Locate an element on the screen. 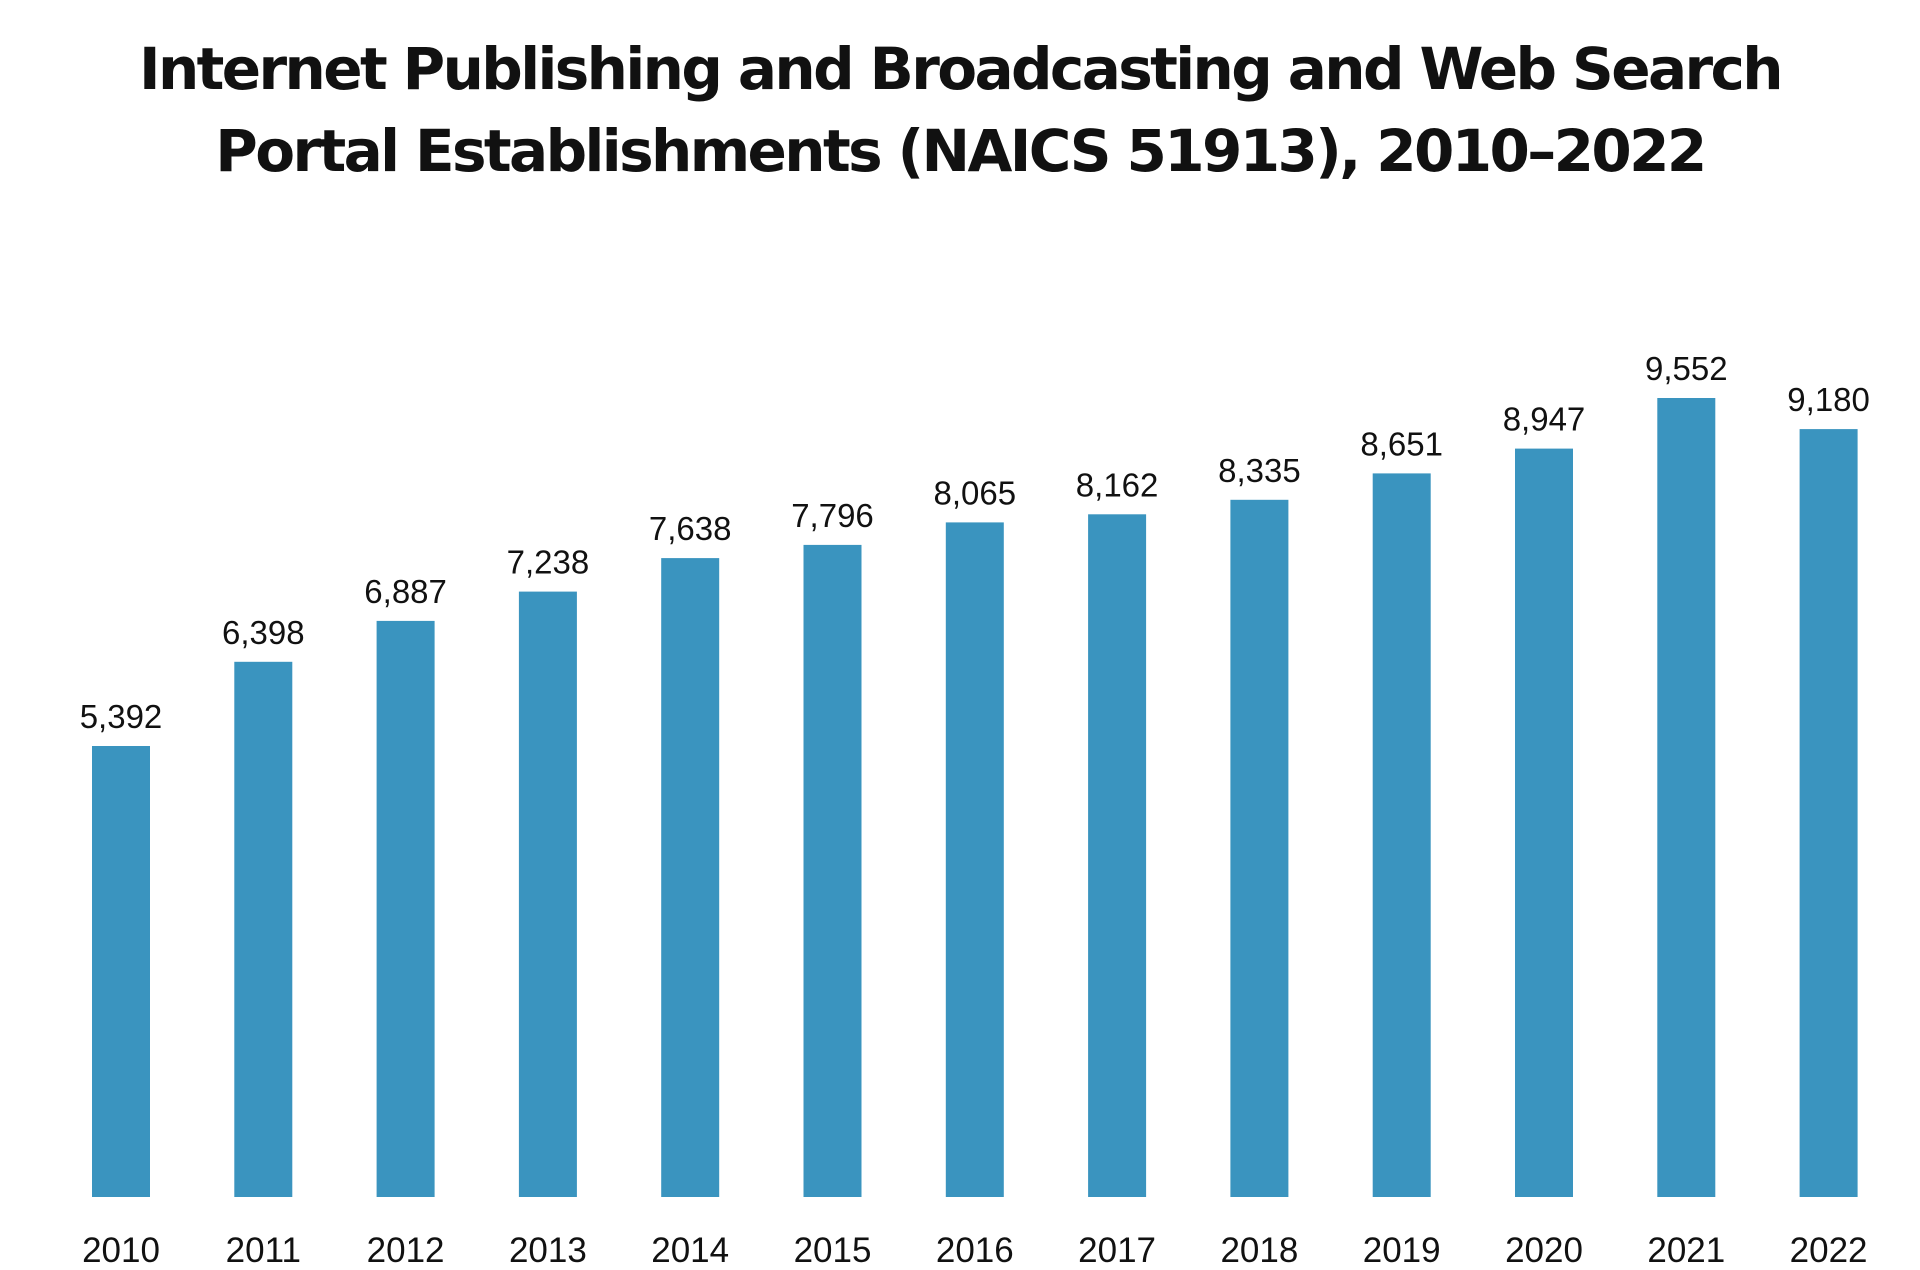 This screenshot has height=1270, width=1920. data-label-2013: 7,238 is located at coordinates (548, 562).